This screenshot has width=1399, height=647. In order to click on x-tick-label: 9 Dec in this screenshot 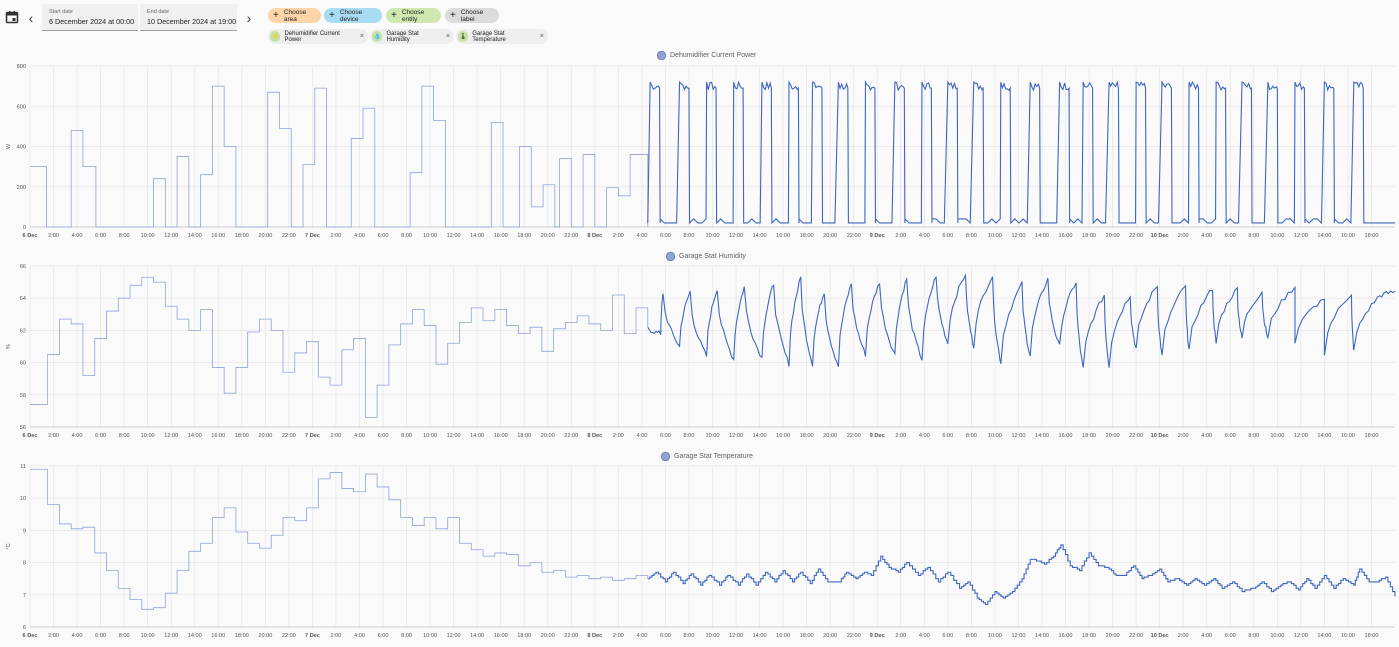, I will do `click(877, 236)`.